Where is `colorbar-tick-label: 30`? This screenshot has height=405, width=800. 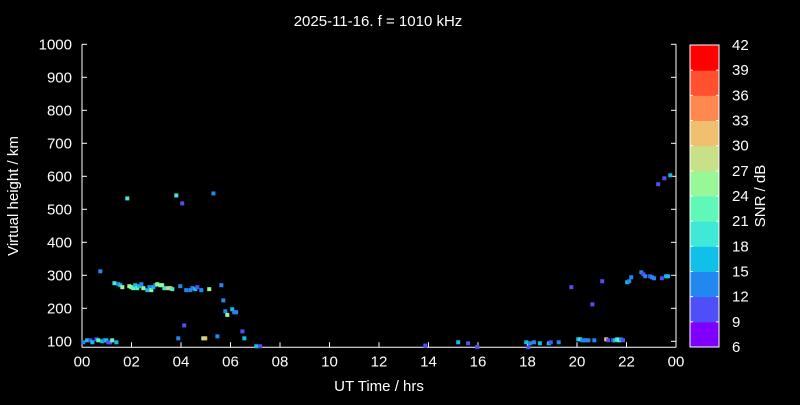
colorbar-tick-label: 30 is located at coordinates (740, 146).